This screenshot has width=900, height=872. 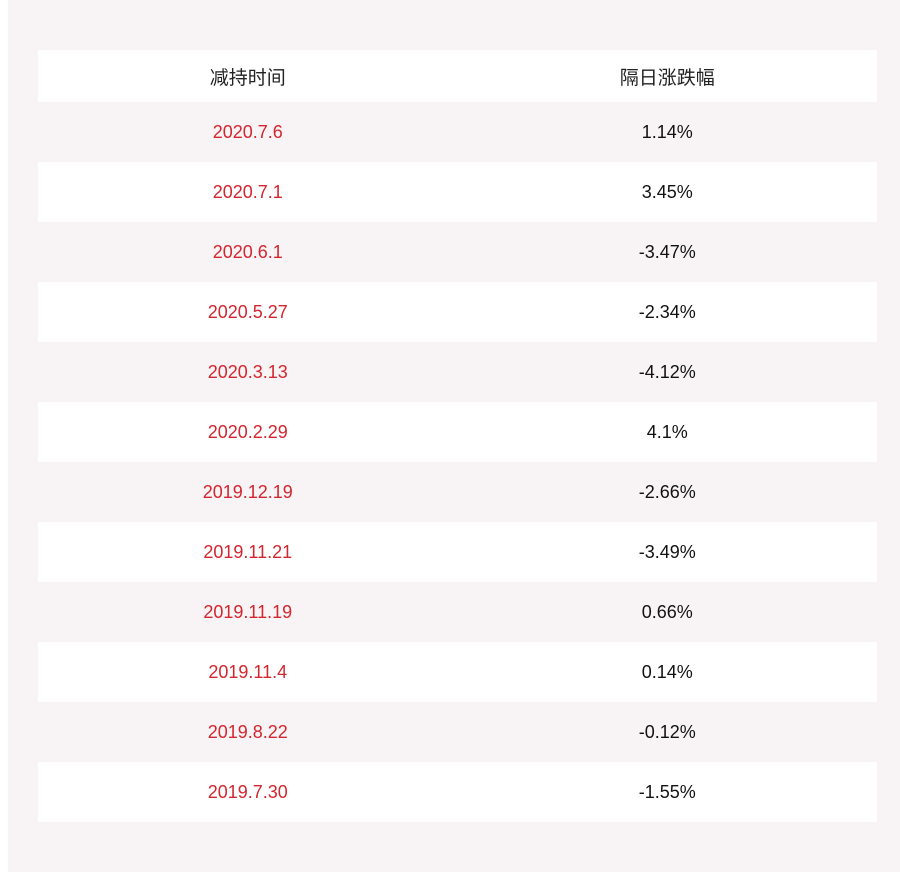 I want to click on table-row: 2019.12.19 -2.66%, so click(x=457, y=492).